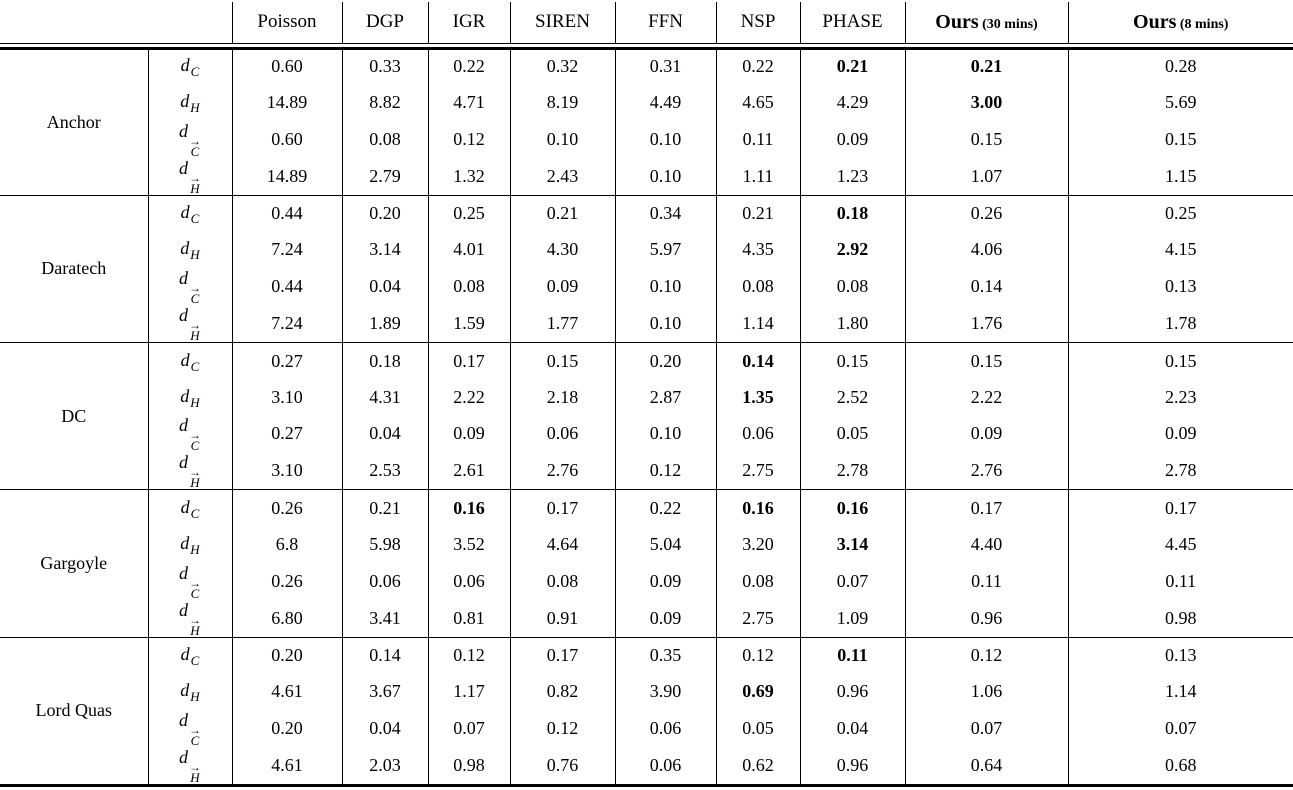 The width and height of the screenshot is (1293, 790). What do you see at coordinates (287, 471) in the screenshot?
I see `value-cell: 3.10` at bounding box center [287, 471].